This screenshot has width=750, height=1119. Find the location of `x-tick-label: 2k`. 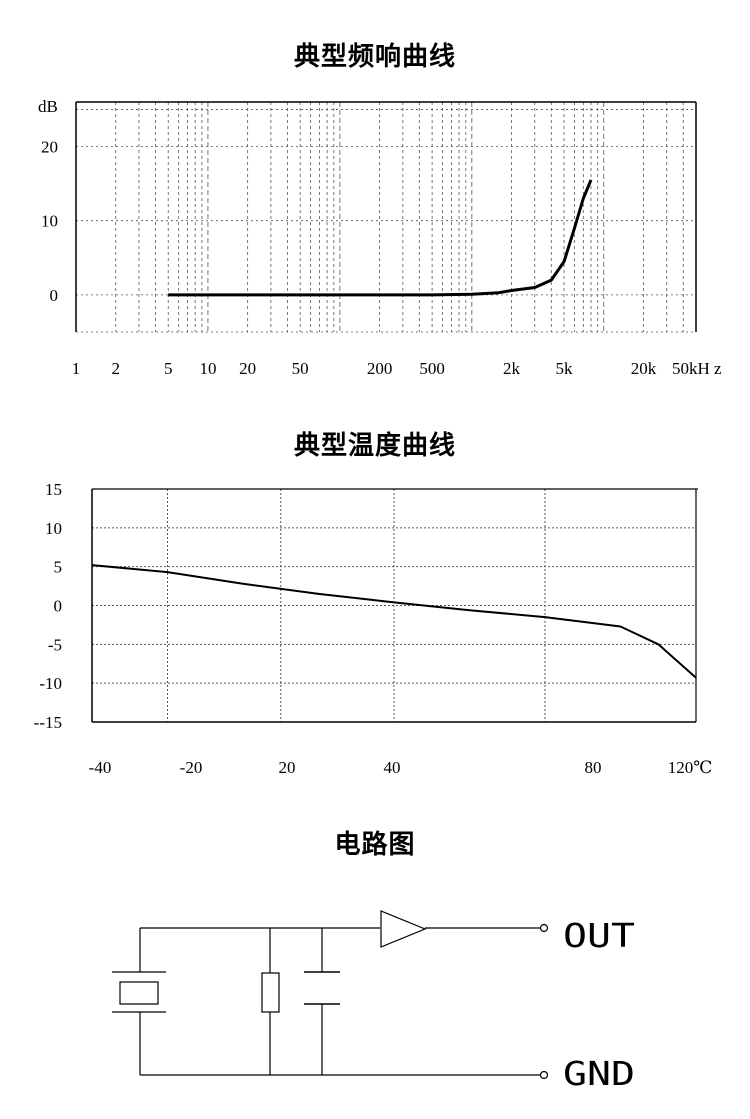

x-tick-label: 2k is located at coordinates (512, 368).